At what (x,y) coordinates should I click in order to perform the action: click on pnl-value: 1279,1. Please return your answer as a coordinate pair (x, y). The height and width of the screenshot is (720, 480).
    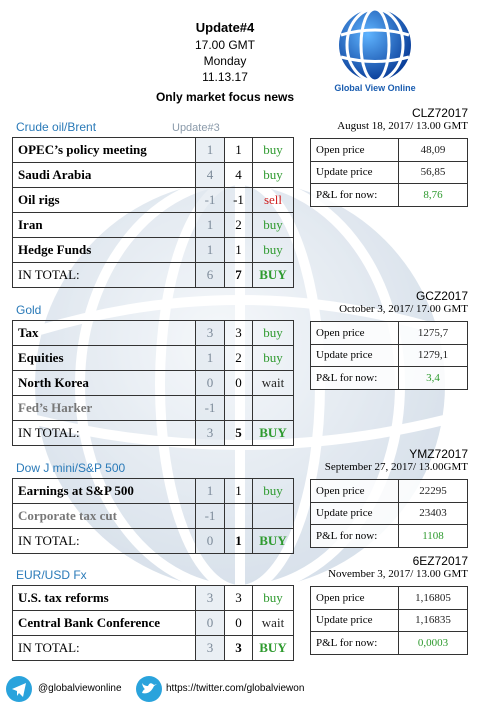
    Looking at the image, I should click on (433, 355).